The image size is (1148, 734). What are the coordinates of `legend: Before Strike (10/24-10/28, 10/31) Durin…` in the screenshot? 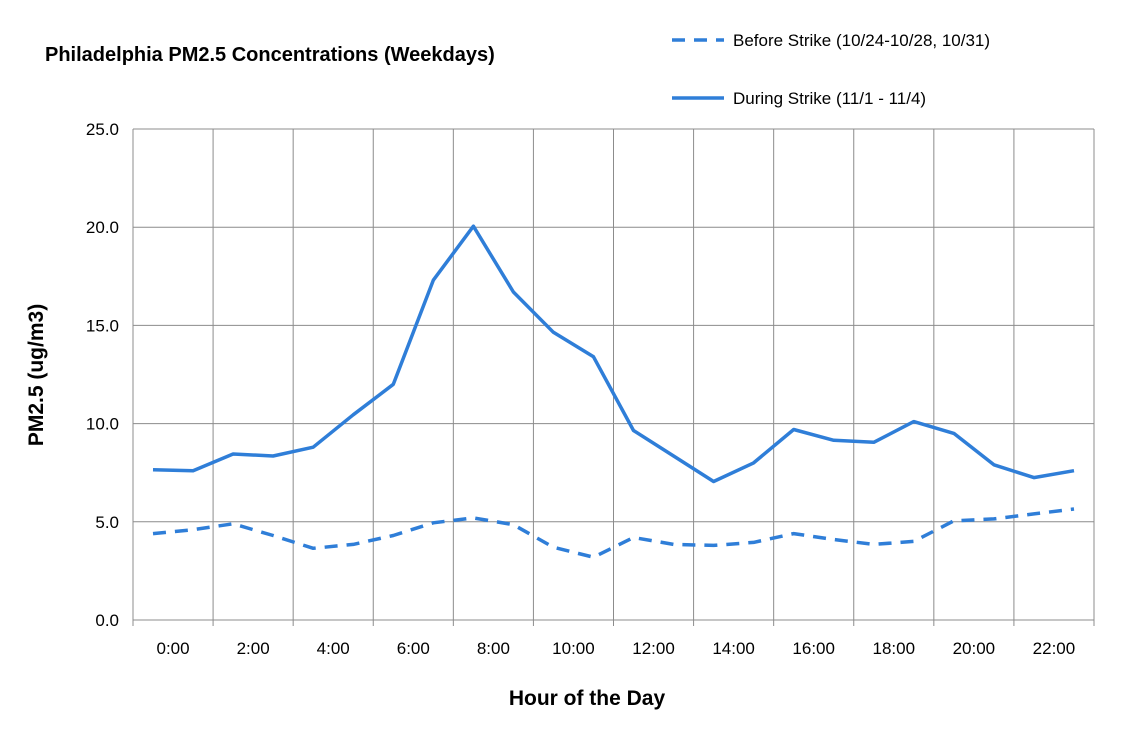 It's located at (831, 69).